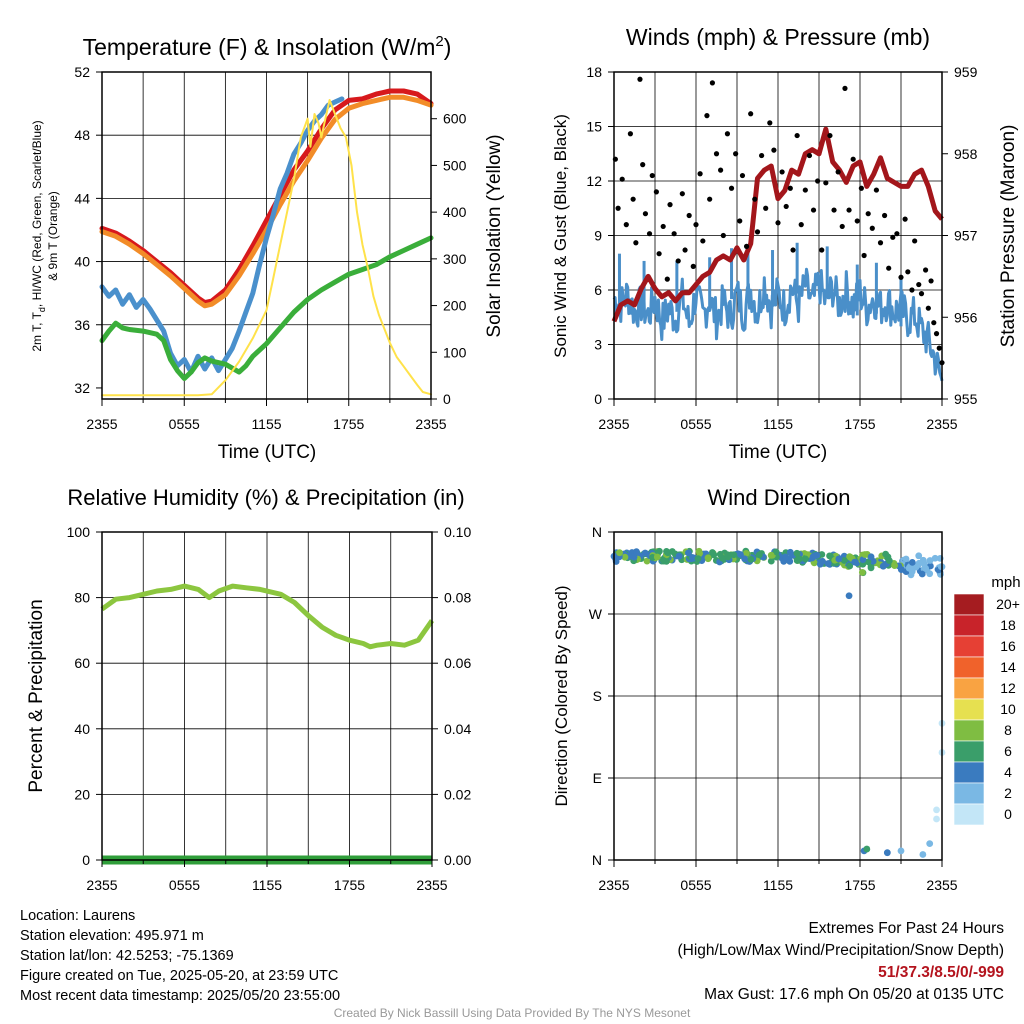 The height and width of the screenshot is (1024, 1024). I want to click on wind-direction-grid, so click(778, 696).